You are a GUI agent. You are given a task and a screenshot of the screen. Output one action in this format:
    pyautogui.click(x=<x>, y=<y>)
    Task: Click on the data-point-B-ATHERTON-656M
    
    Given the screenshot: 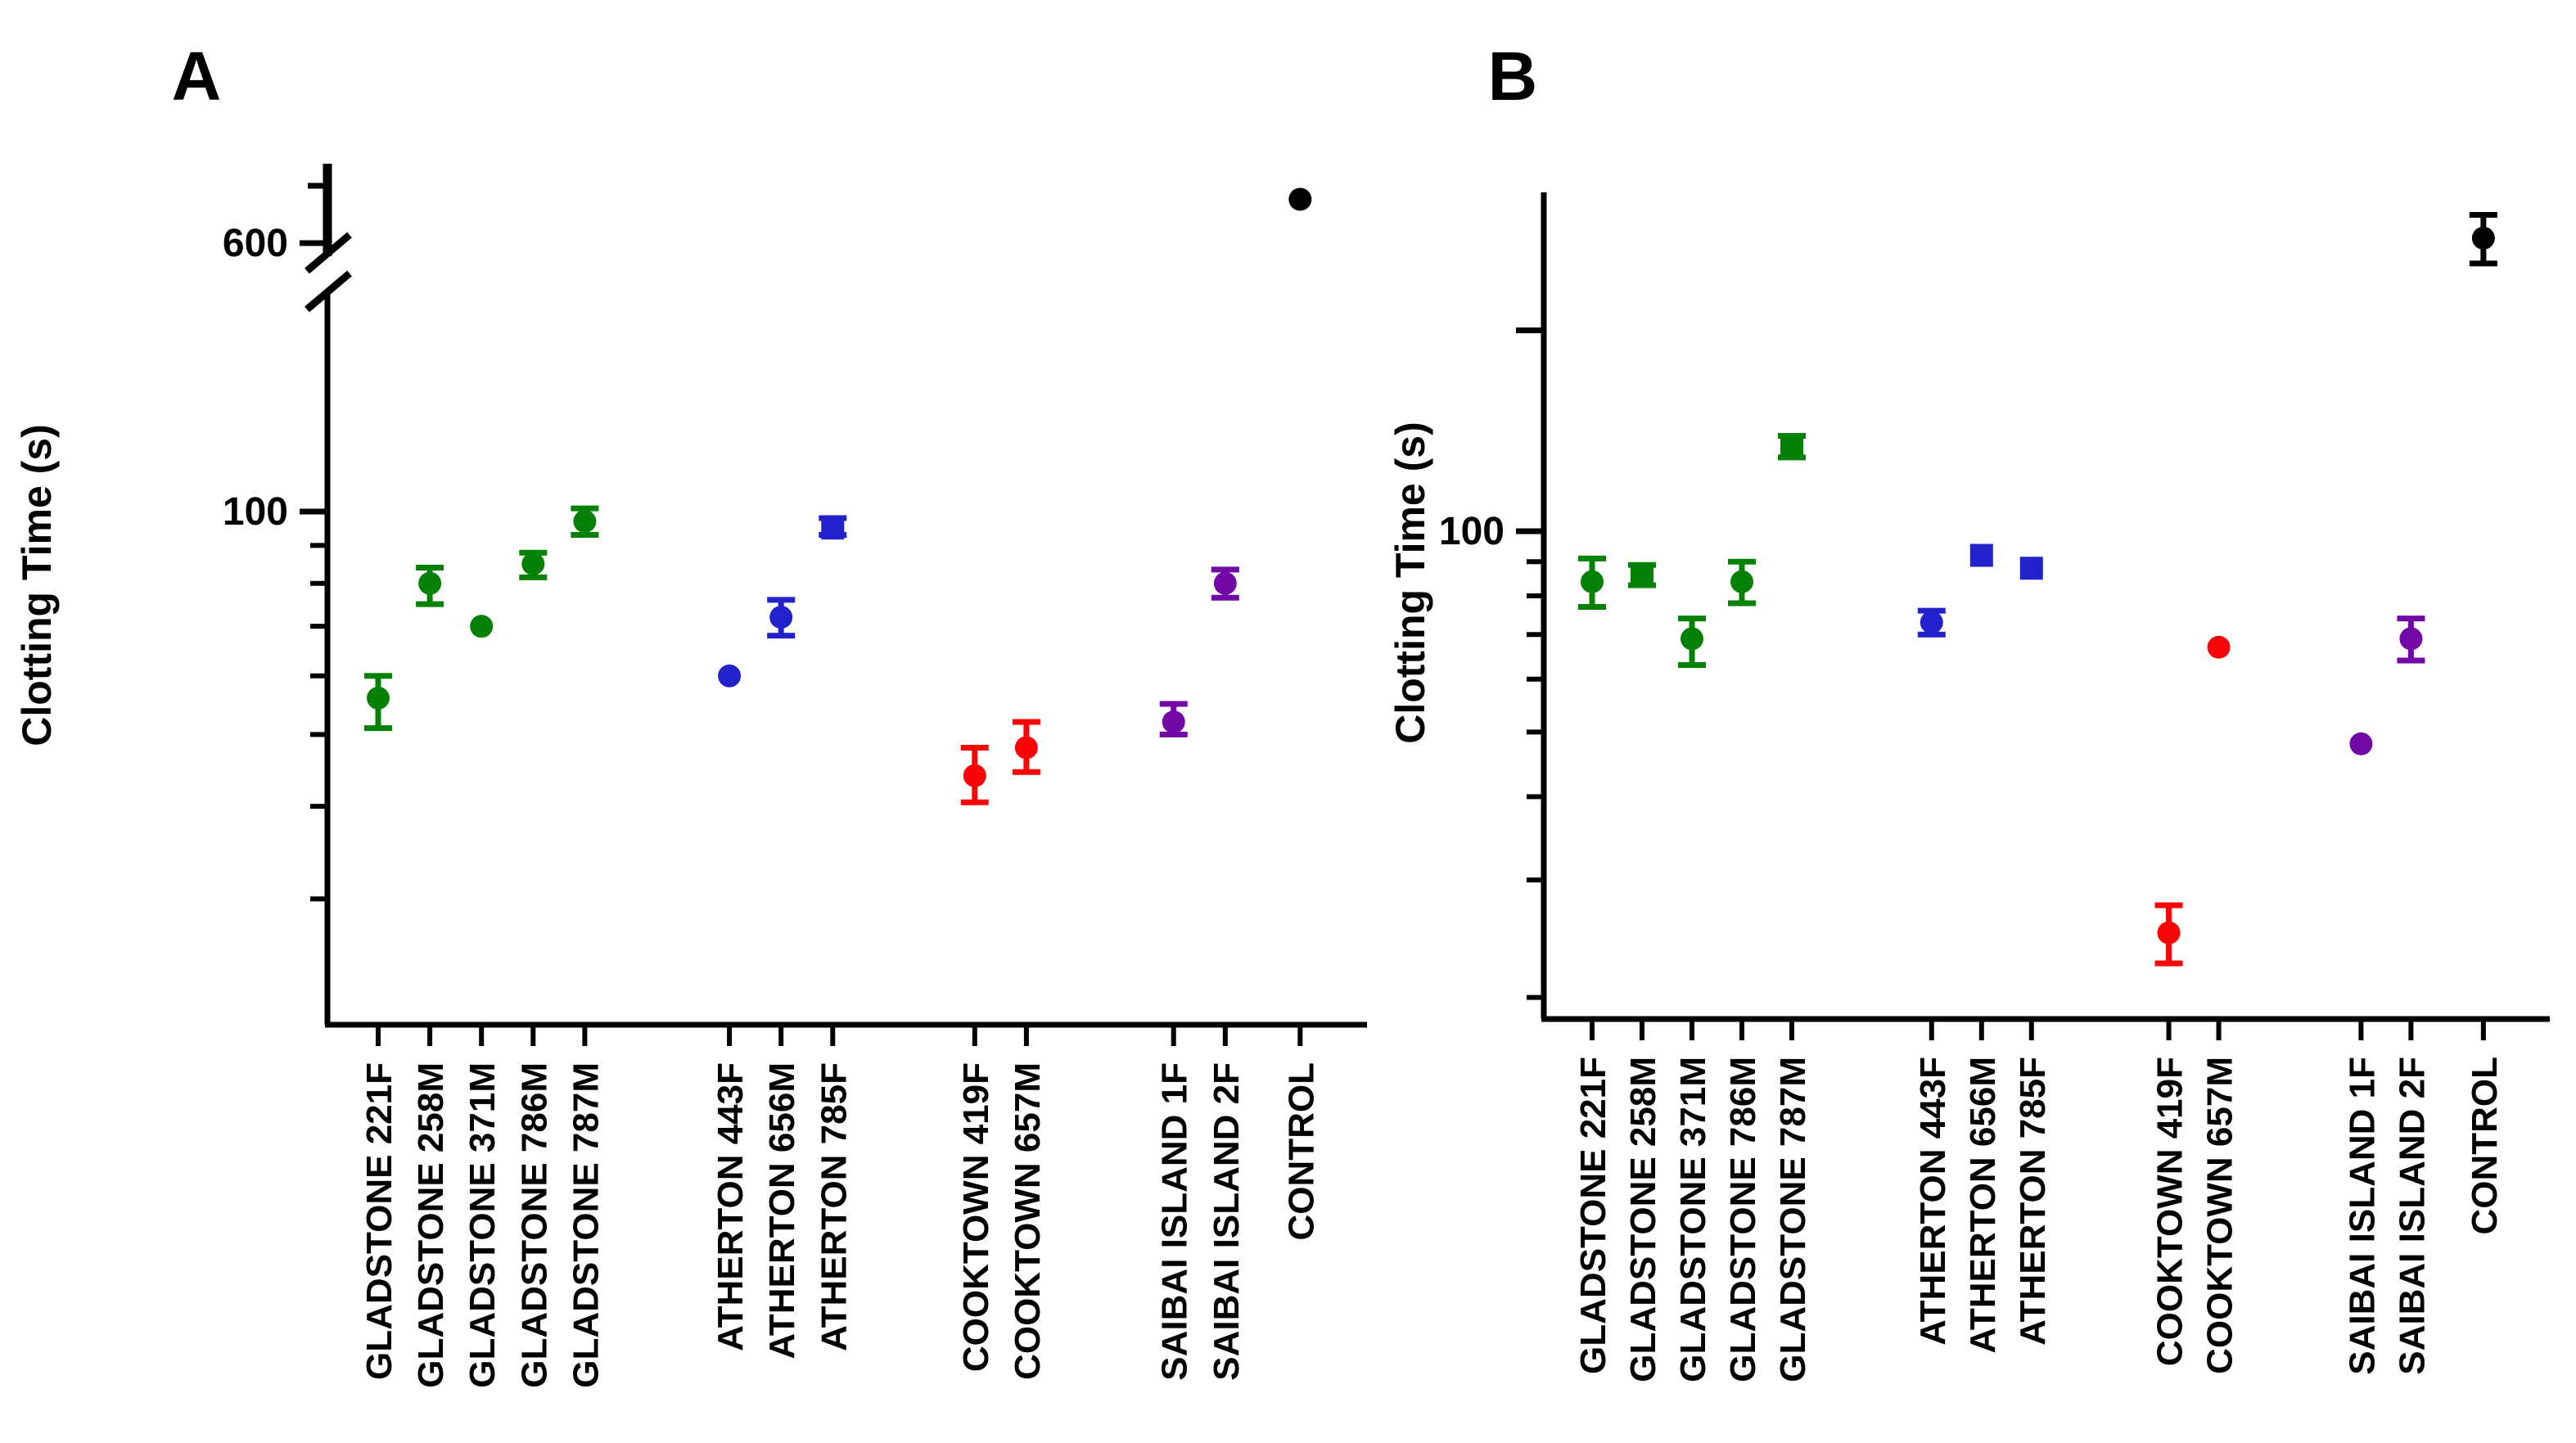 What is the action you would take?
    pyautogui.click(x=1981, y=555)
    